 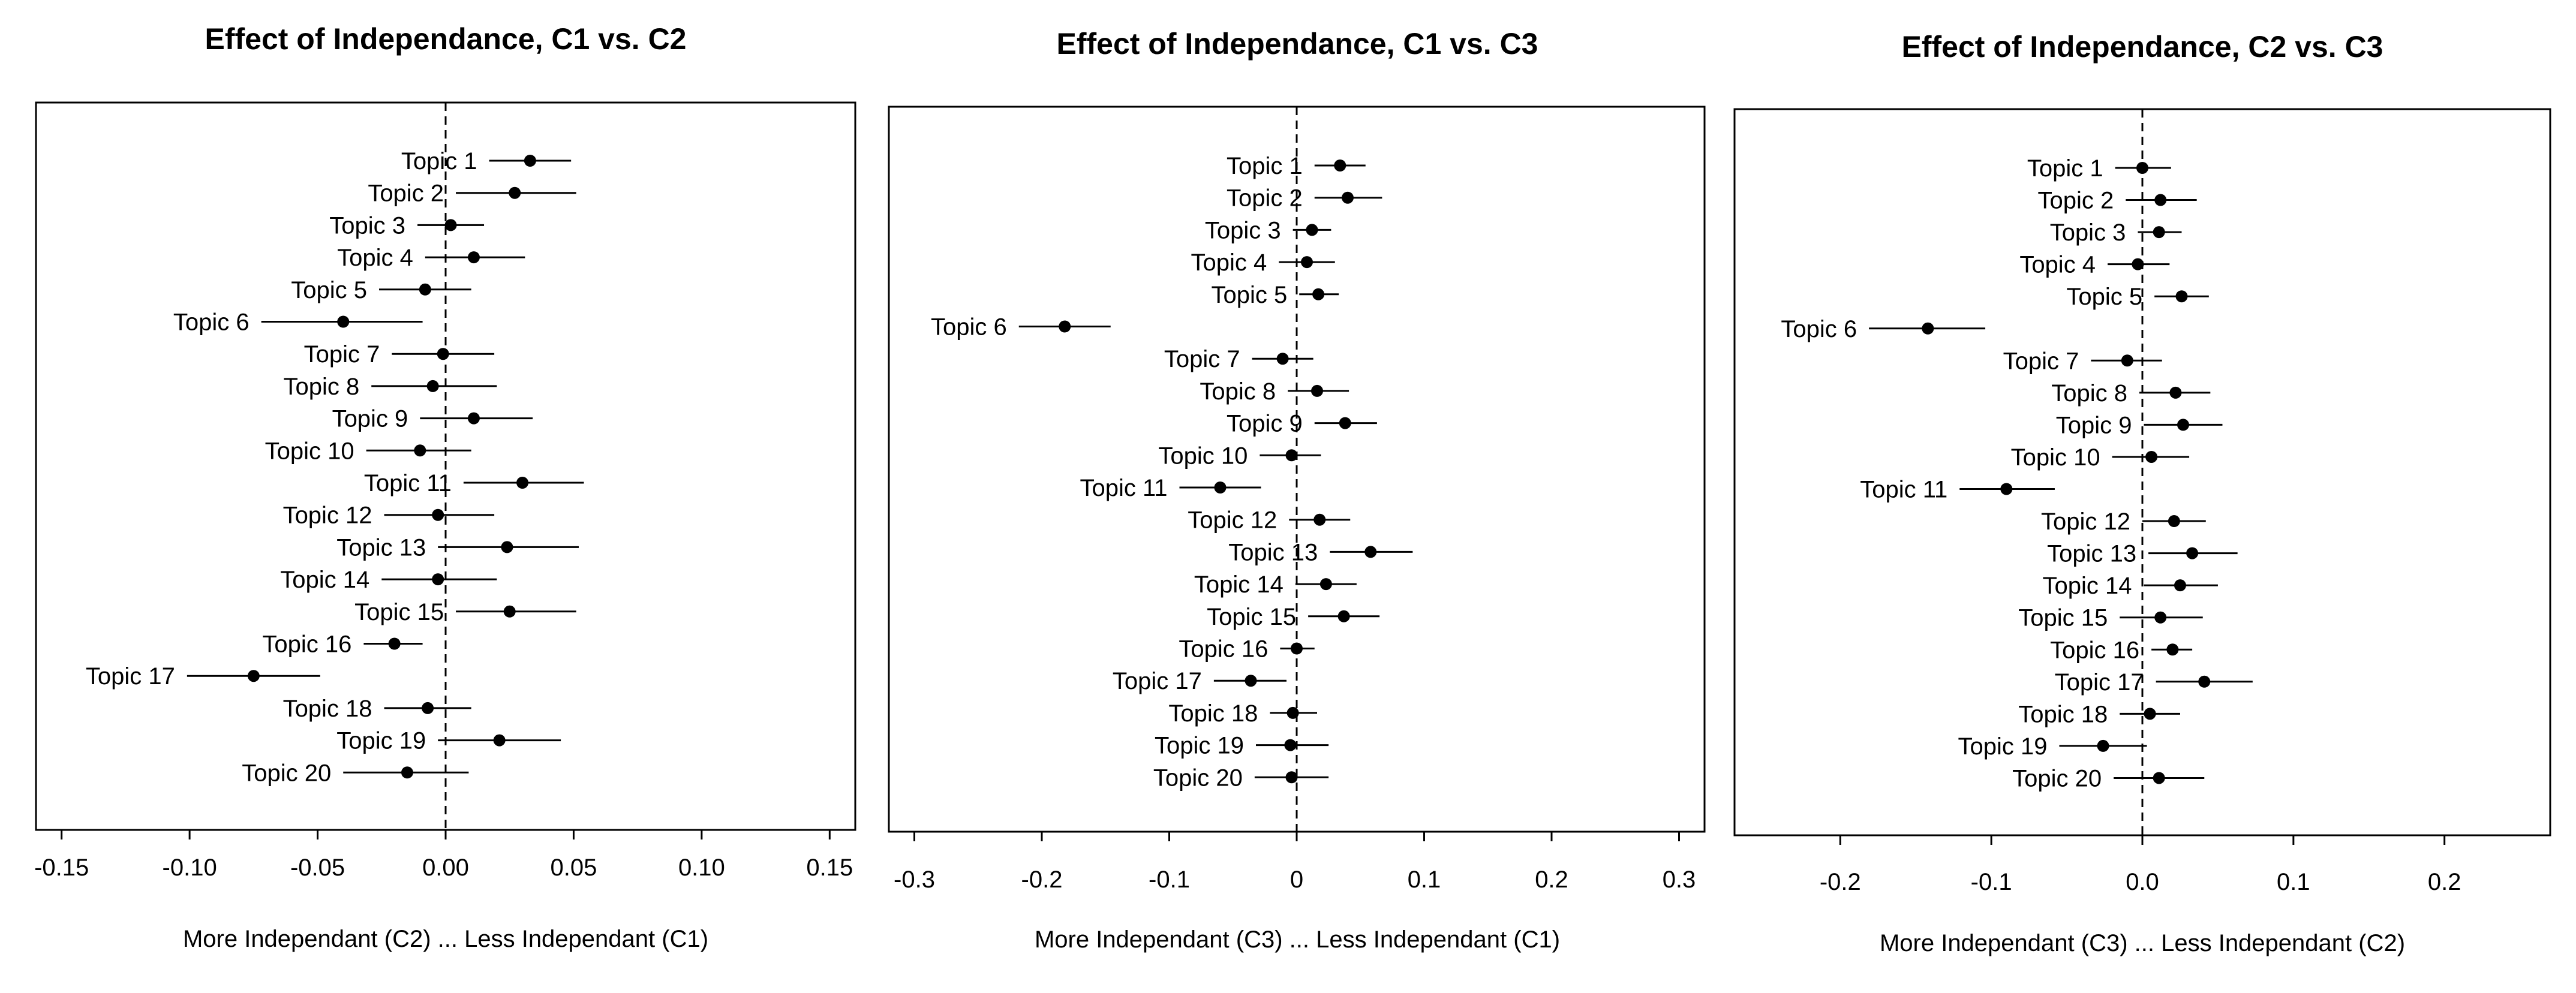 I want to click on topic-label: Topic 18, so click(x=2063, y=714).